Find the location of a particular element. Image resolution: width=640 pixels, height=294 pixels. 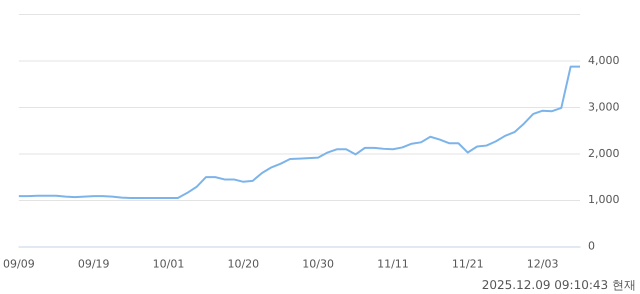

x-tick-label: 10/01 is located at coordinates (168, 263).